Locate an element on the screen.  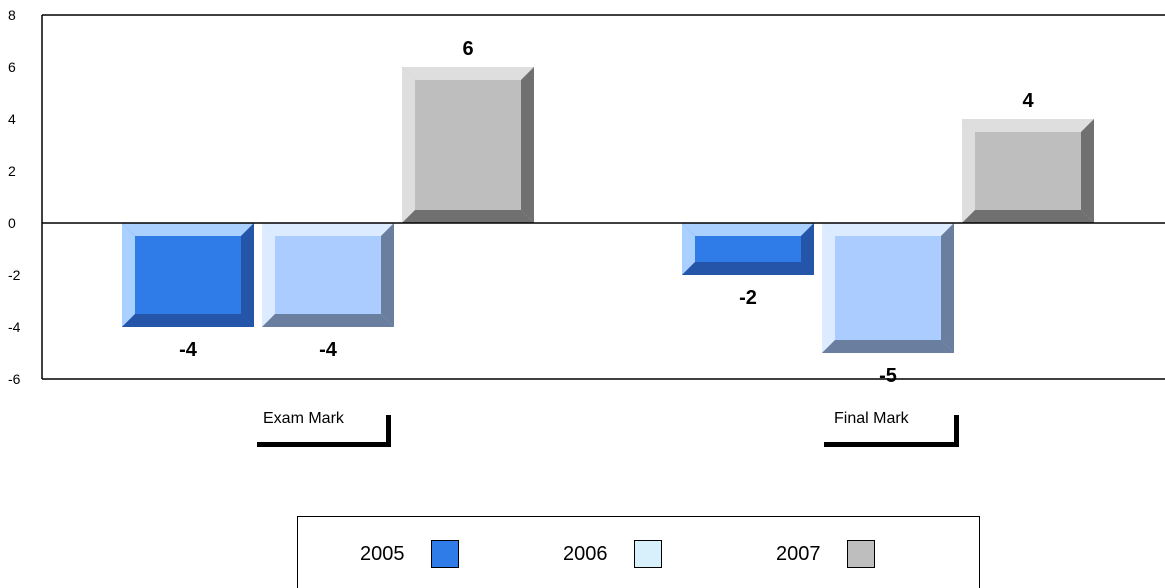
y-tick-label: 4 is located at coordinates (12, 119).